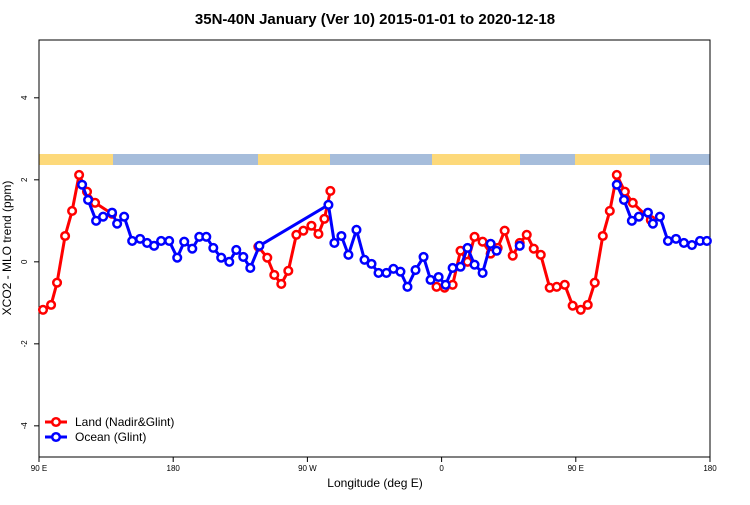 This screenshot has height=505, width=750. I want to click on y-tick-label: 2, so click(24, 179).